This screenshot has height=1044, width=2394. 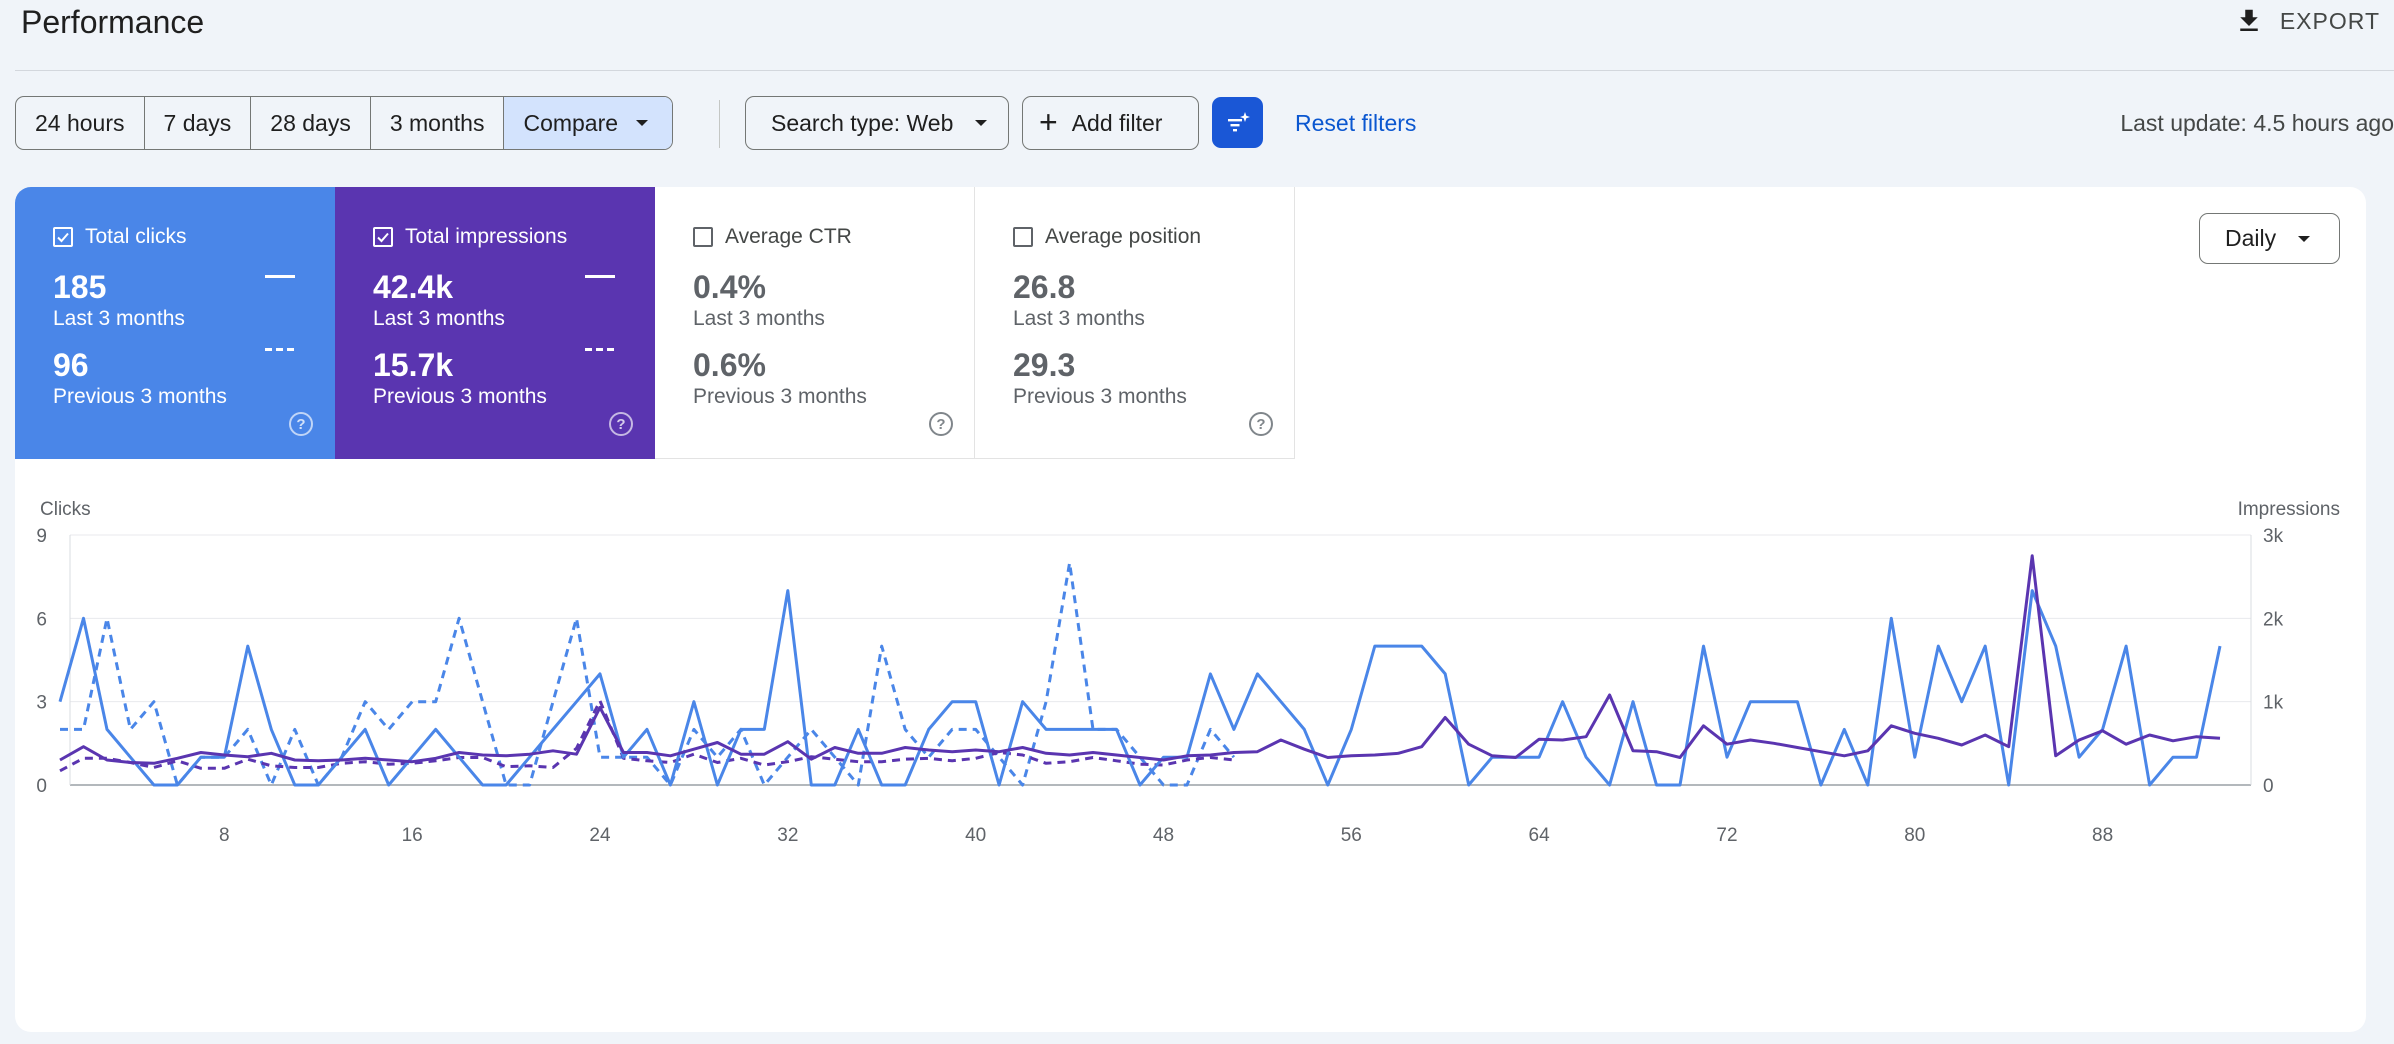 I want to click on metric-prev-value: 0.6%, so click(x=729, y=365).